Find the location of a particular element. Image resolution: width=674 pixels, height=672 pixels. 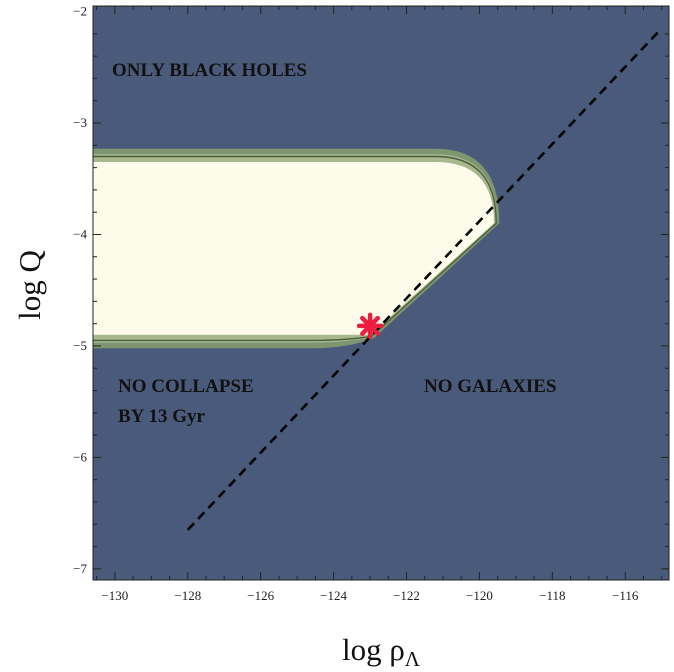

x-tick-label: −120 is located at coordinates (479, 595).